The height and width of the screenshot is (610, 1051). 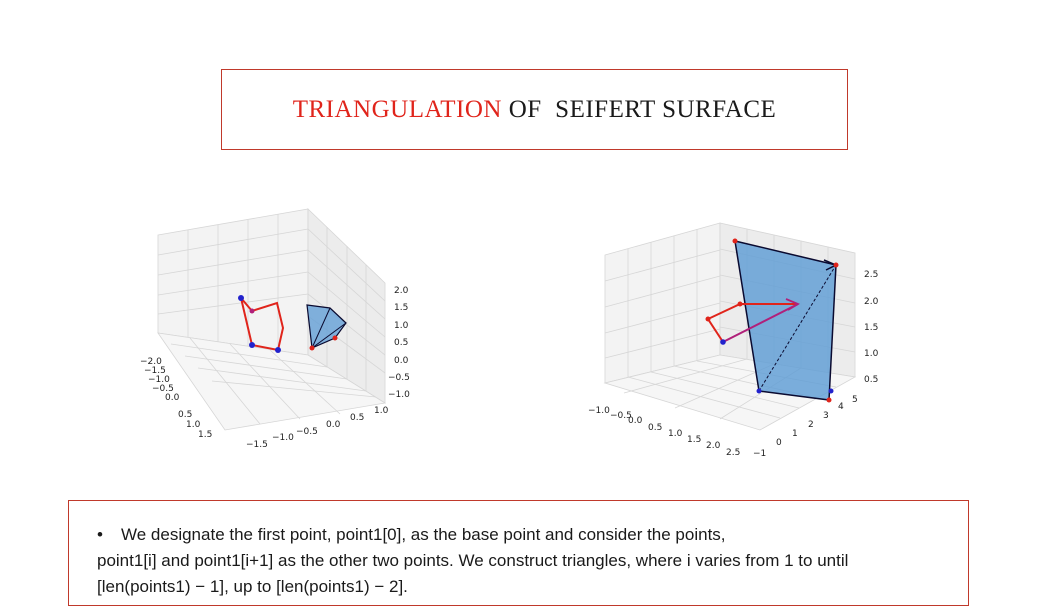 I want to click on right-z-tick: 0.5, so click(x=871, y=380).